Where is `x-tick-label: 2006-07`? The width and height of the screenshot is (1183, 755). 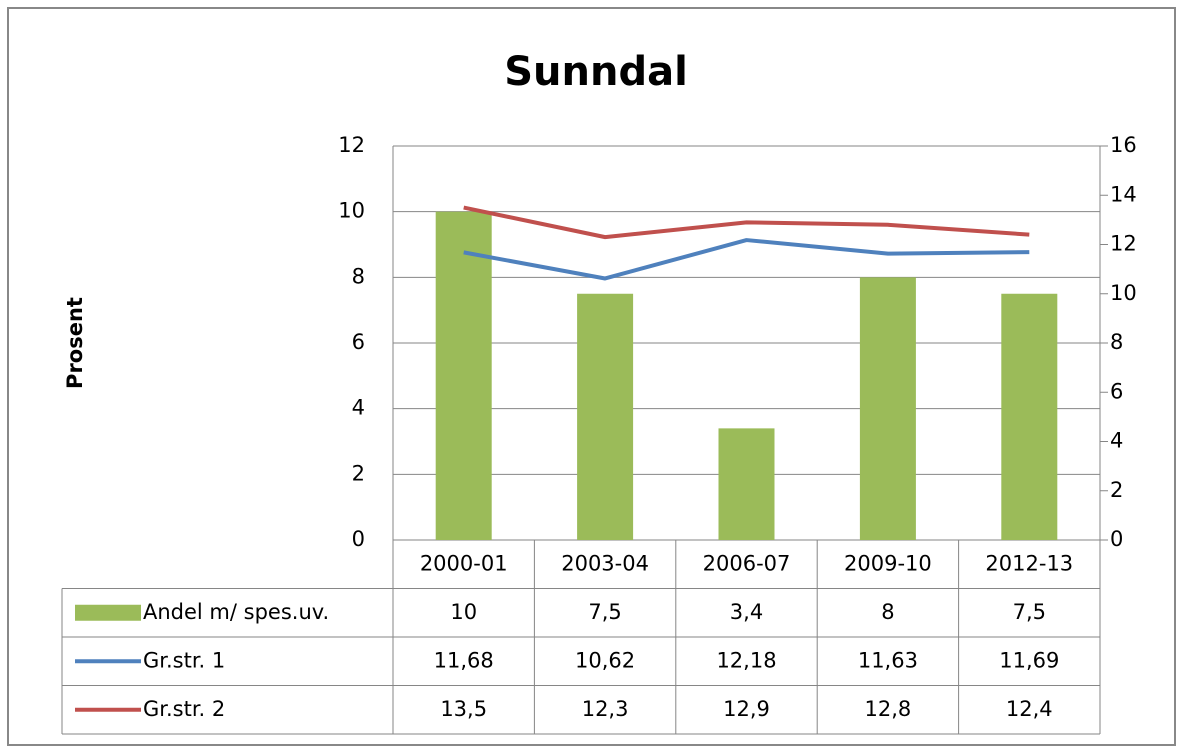 x-tick-label: 2006-07 is located at coordinates (747, 563).